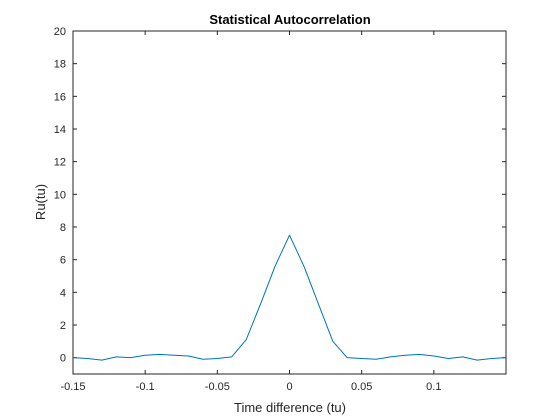 The image size is (560, 420). What do you see at coordinates (60, 65) in the screenshot?
I see `y-tick-label: 18` at bounding box center [60, 65].